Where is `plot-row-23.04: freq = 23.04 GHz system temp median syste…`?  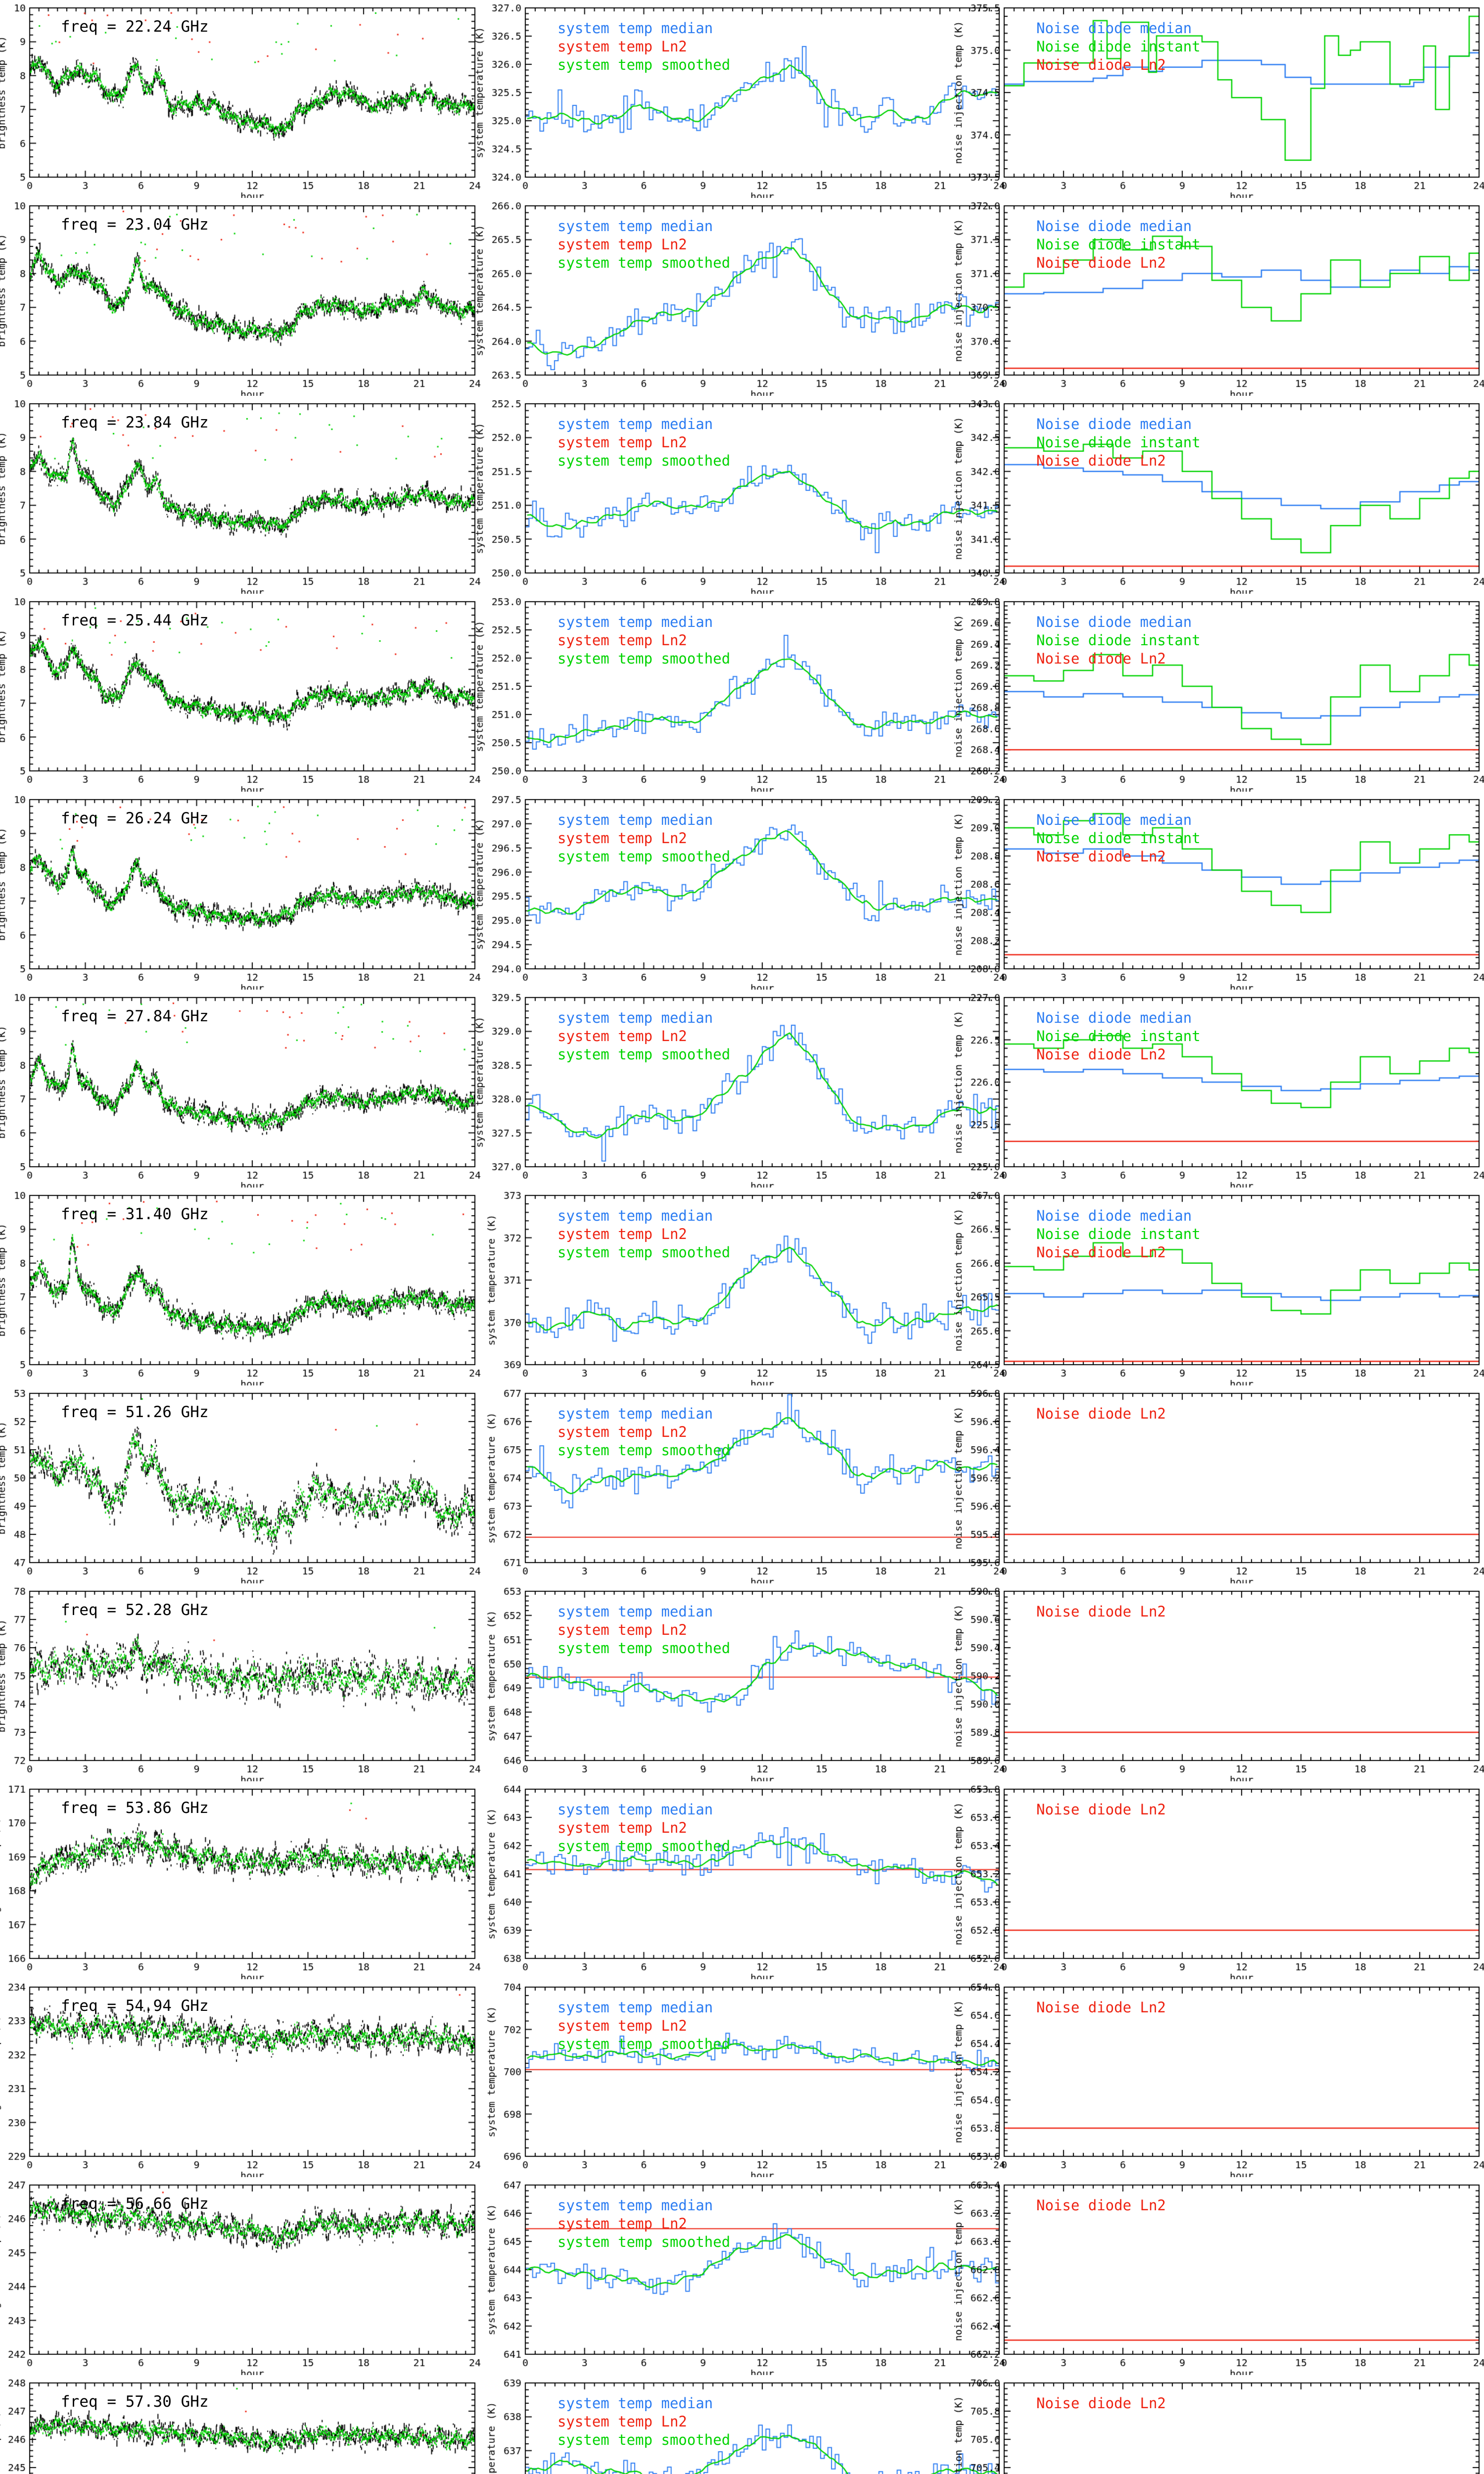
plot-row-23.04: freq = 23.04 GHz system temp median syste… is located at coordinates (742, 297).